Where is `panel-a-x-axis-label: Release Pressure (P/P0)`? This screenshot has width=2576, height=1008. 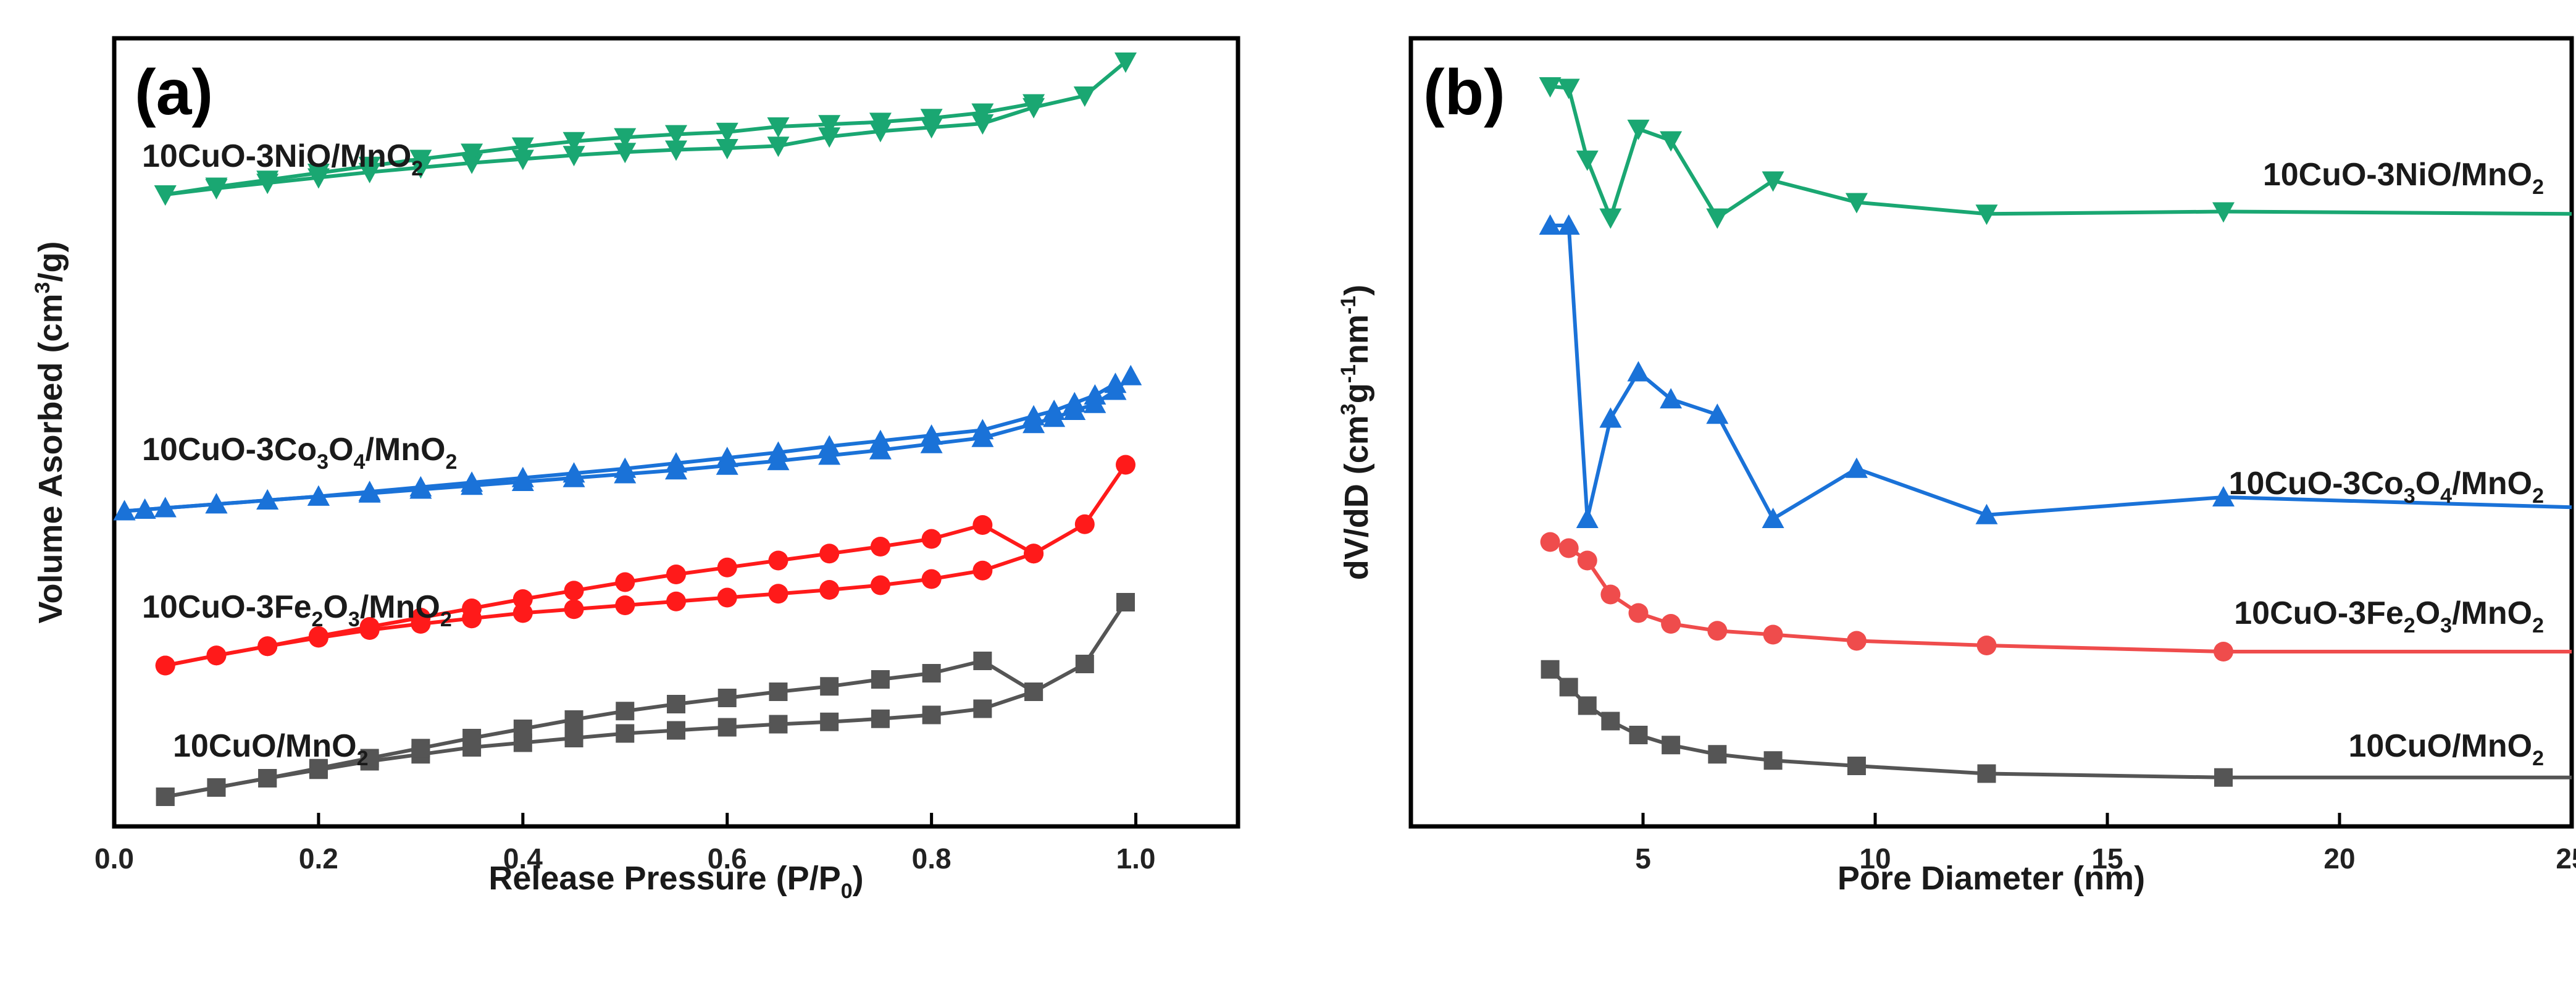 panel-a-x-axis-label: Release Pressure (P/P0) is located at coordinates (676, 881).